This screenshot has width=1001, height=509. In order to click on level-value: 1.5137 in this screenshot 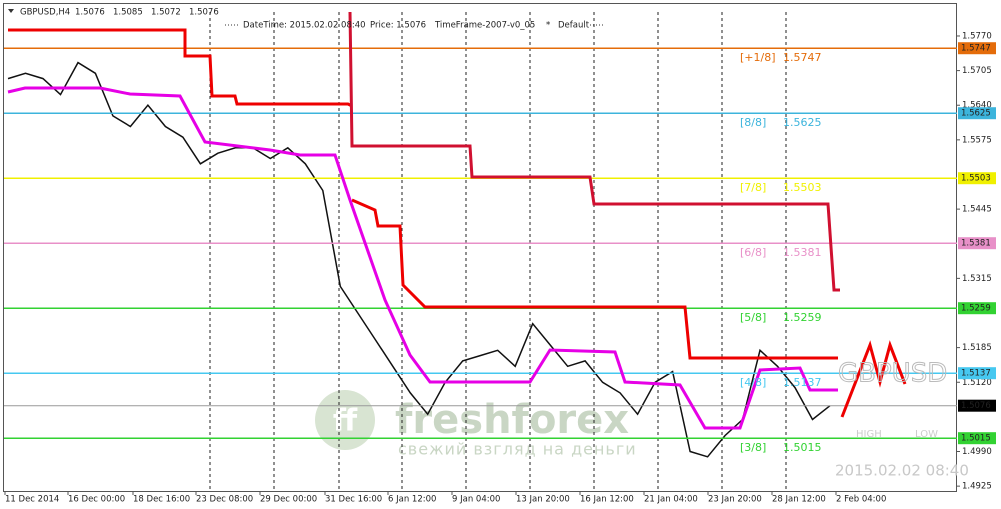, I will do `click(802, 382)`.